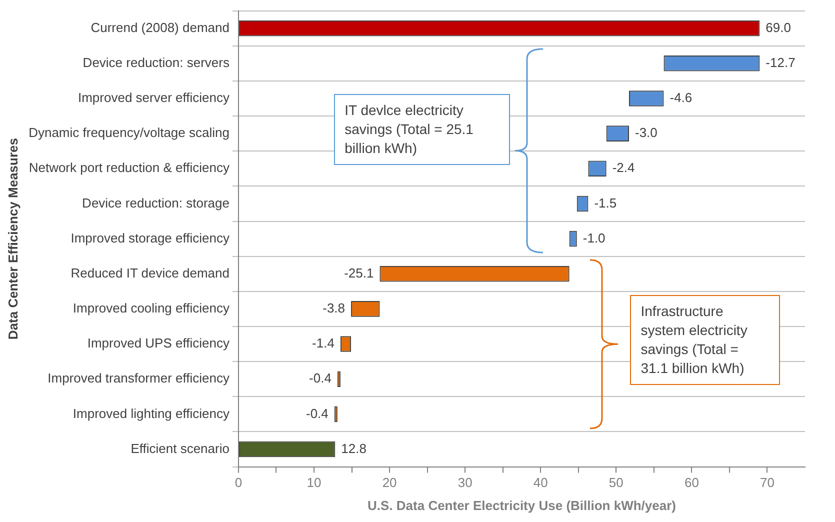 The height and width of the screenshot is (522, 835). What do you see at coordinates (353, 448) in the screenshot?
I see `data-label: 12.8` at bounding box center [353, 448].